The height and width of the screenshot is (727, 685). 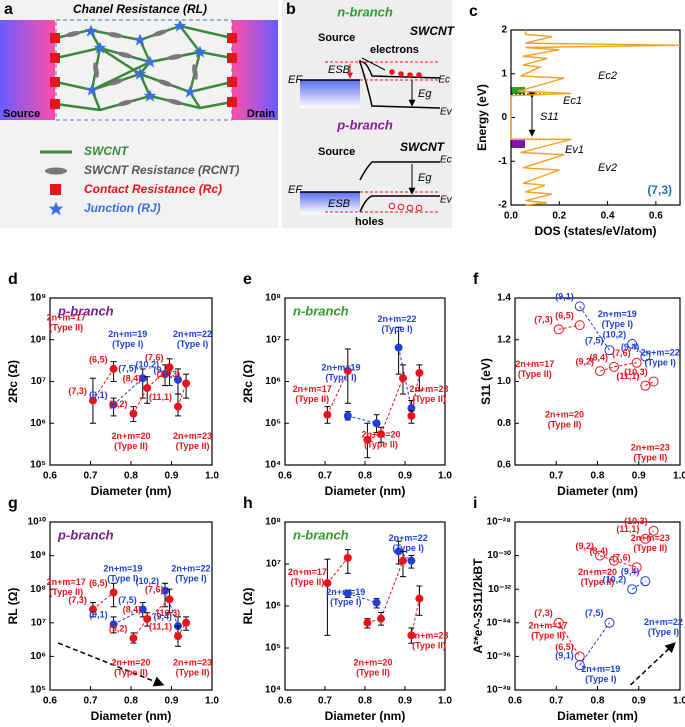 I want to click on branch-title: n-branch, so click(x=365, y=11).